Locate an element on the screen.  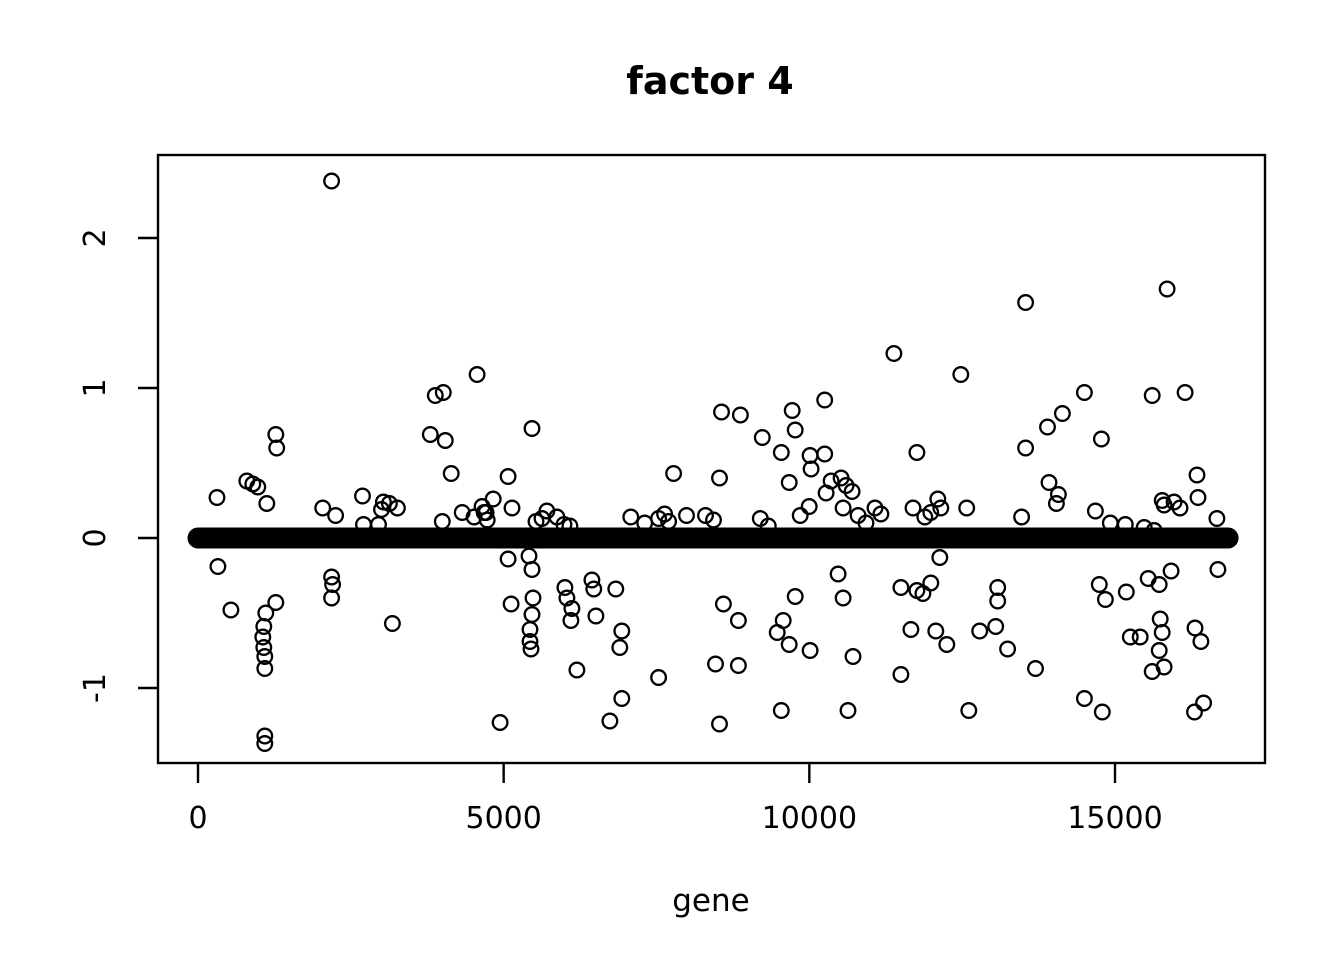
x-tick-label: 5000 is located at coordinates (503, 818).